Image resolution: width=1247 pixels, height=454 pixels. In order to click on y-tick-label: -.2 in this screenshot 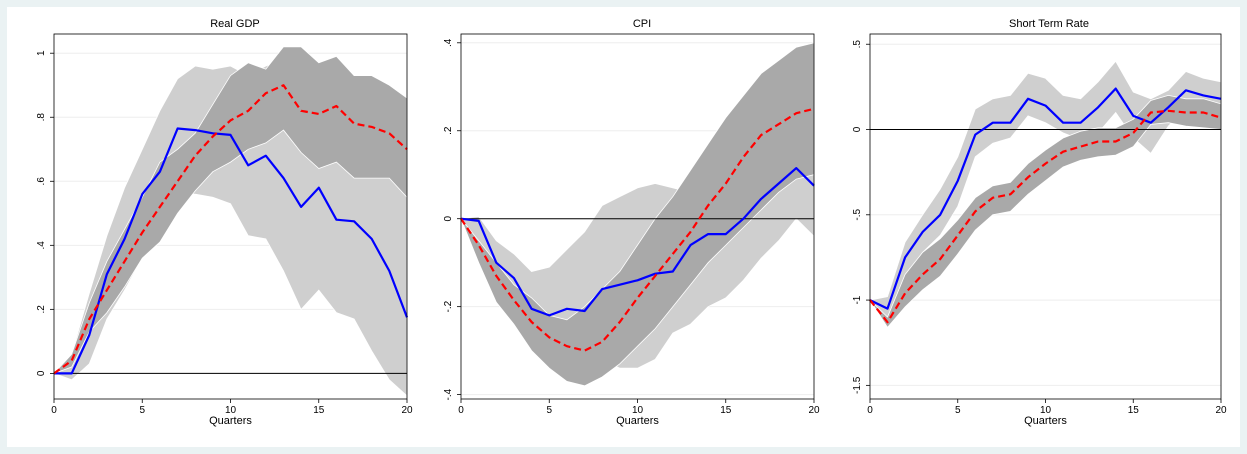, I will do `click(448, 306)`.